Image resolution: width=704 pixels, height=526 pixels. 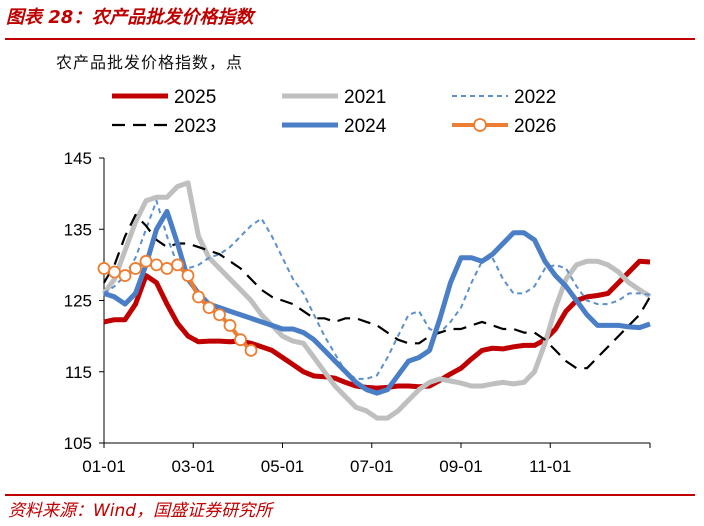 What do you see at coordinates (78, 372) in the screenshot?
I see `y-tick-label-115: 115` at bounding box center [78, 372].